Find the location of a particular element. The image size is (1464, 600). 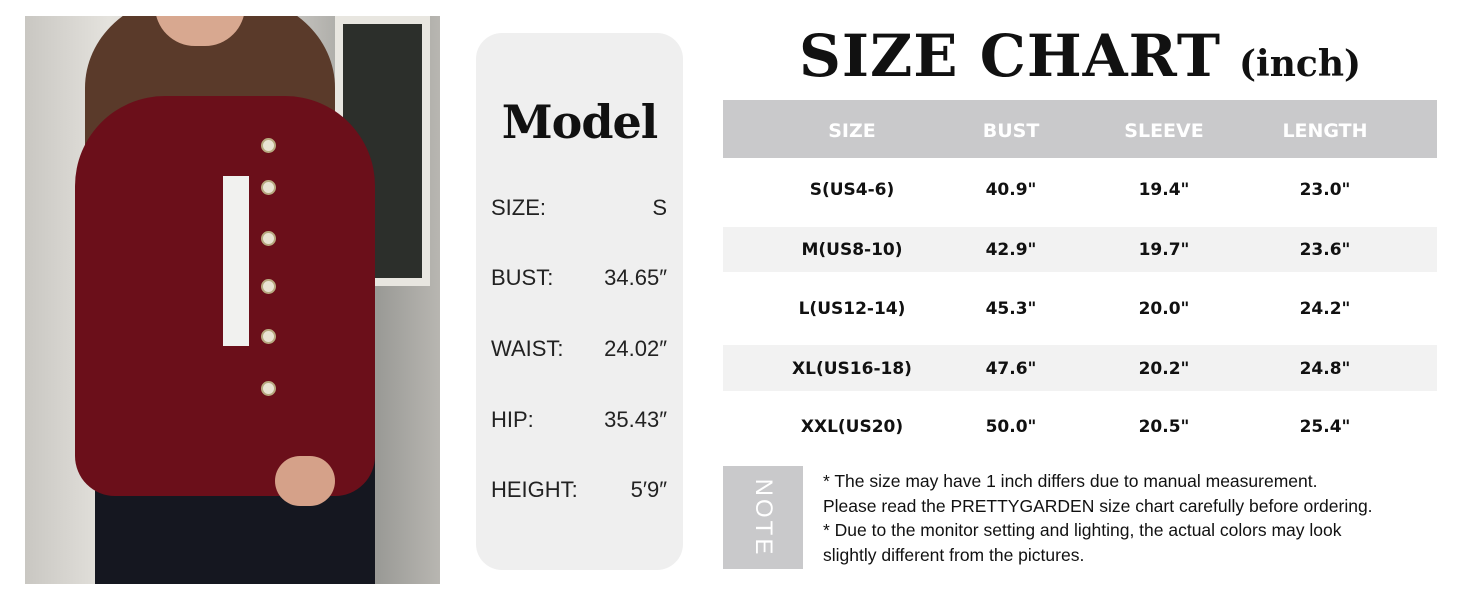

table-cell: 20.2" is located at coordinates (1164, 369).